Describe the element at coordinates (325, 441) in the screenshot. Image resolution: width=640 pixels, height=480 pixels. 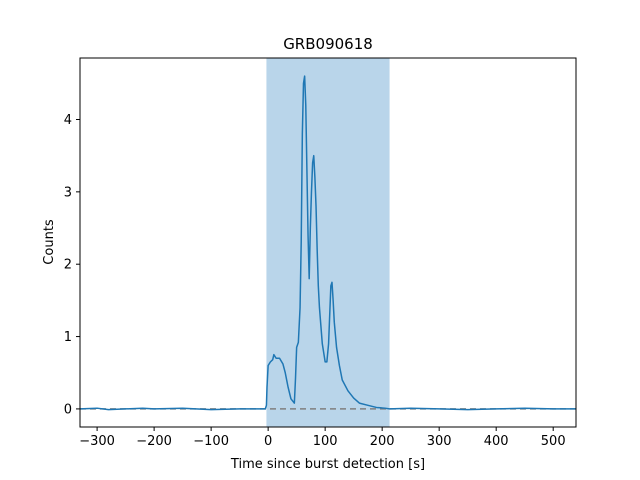
I see `x-tick-label: 100` at that location.